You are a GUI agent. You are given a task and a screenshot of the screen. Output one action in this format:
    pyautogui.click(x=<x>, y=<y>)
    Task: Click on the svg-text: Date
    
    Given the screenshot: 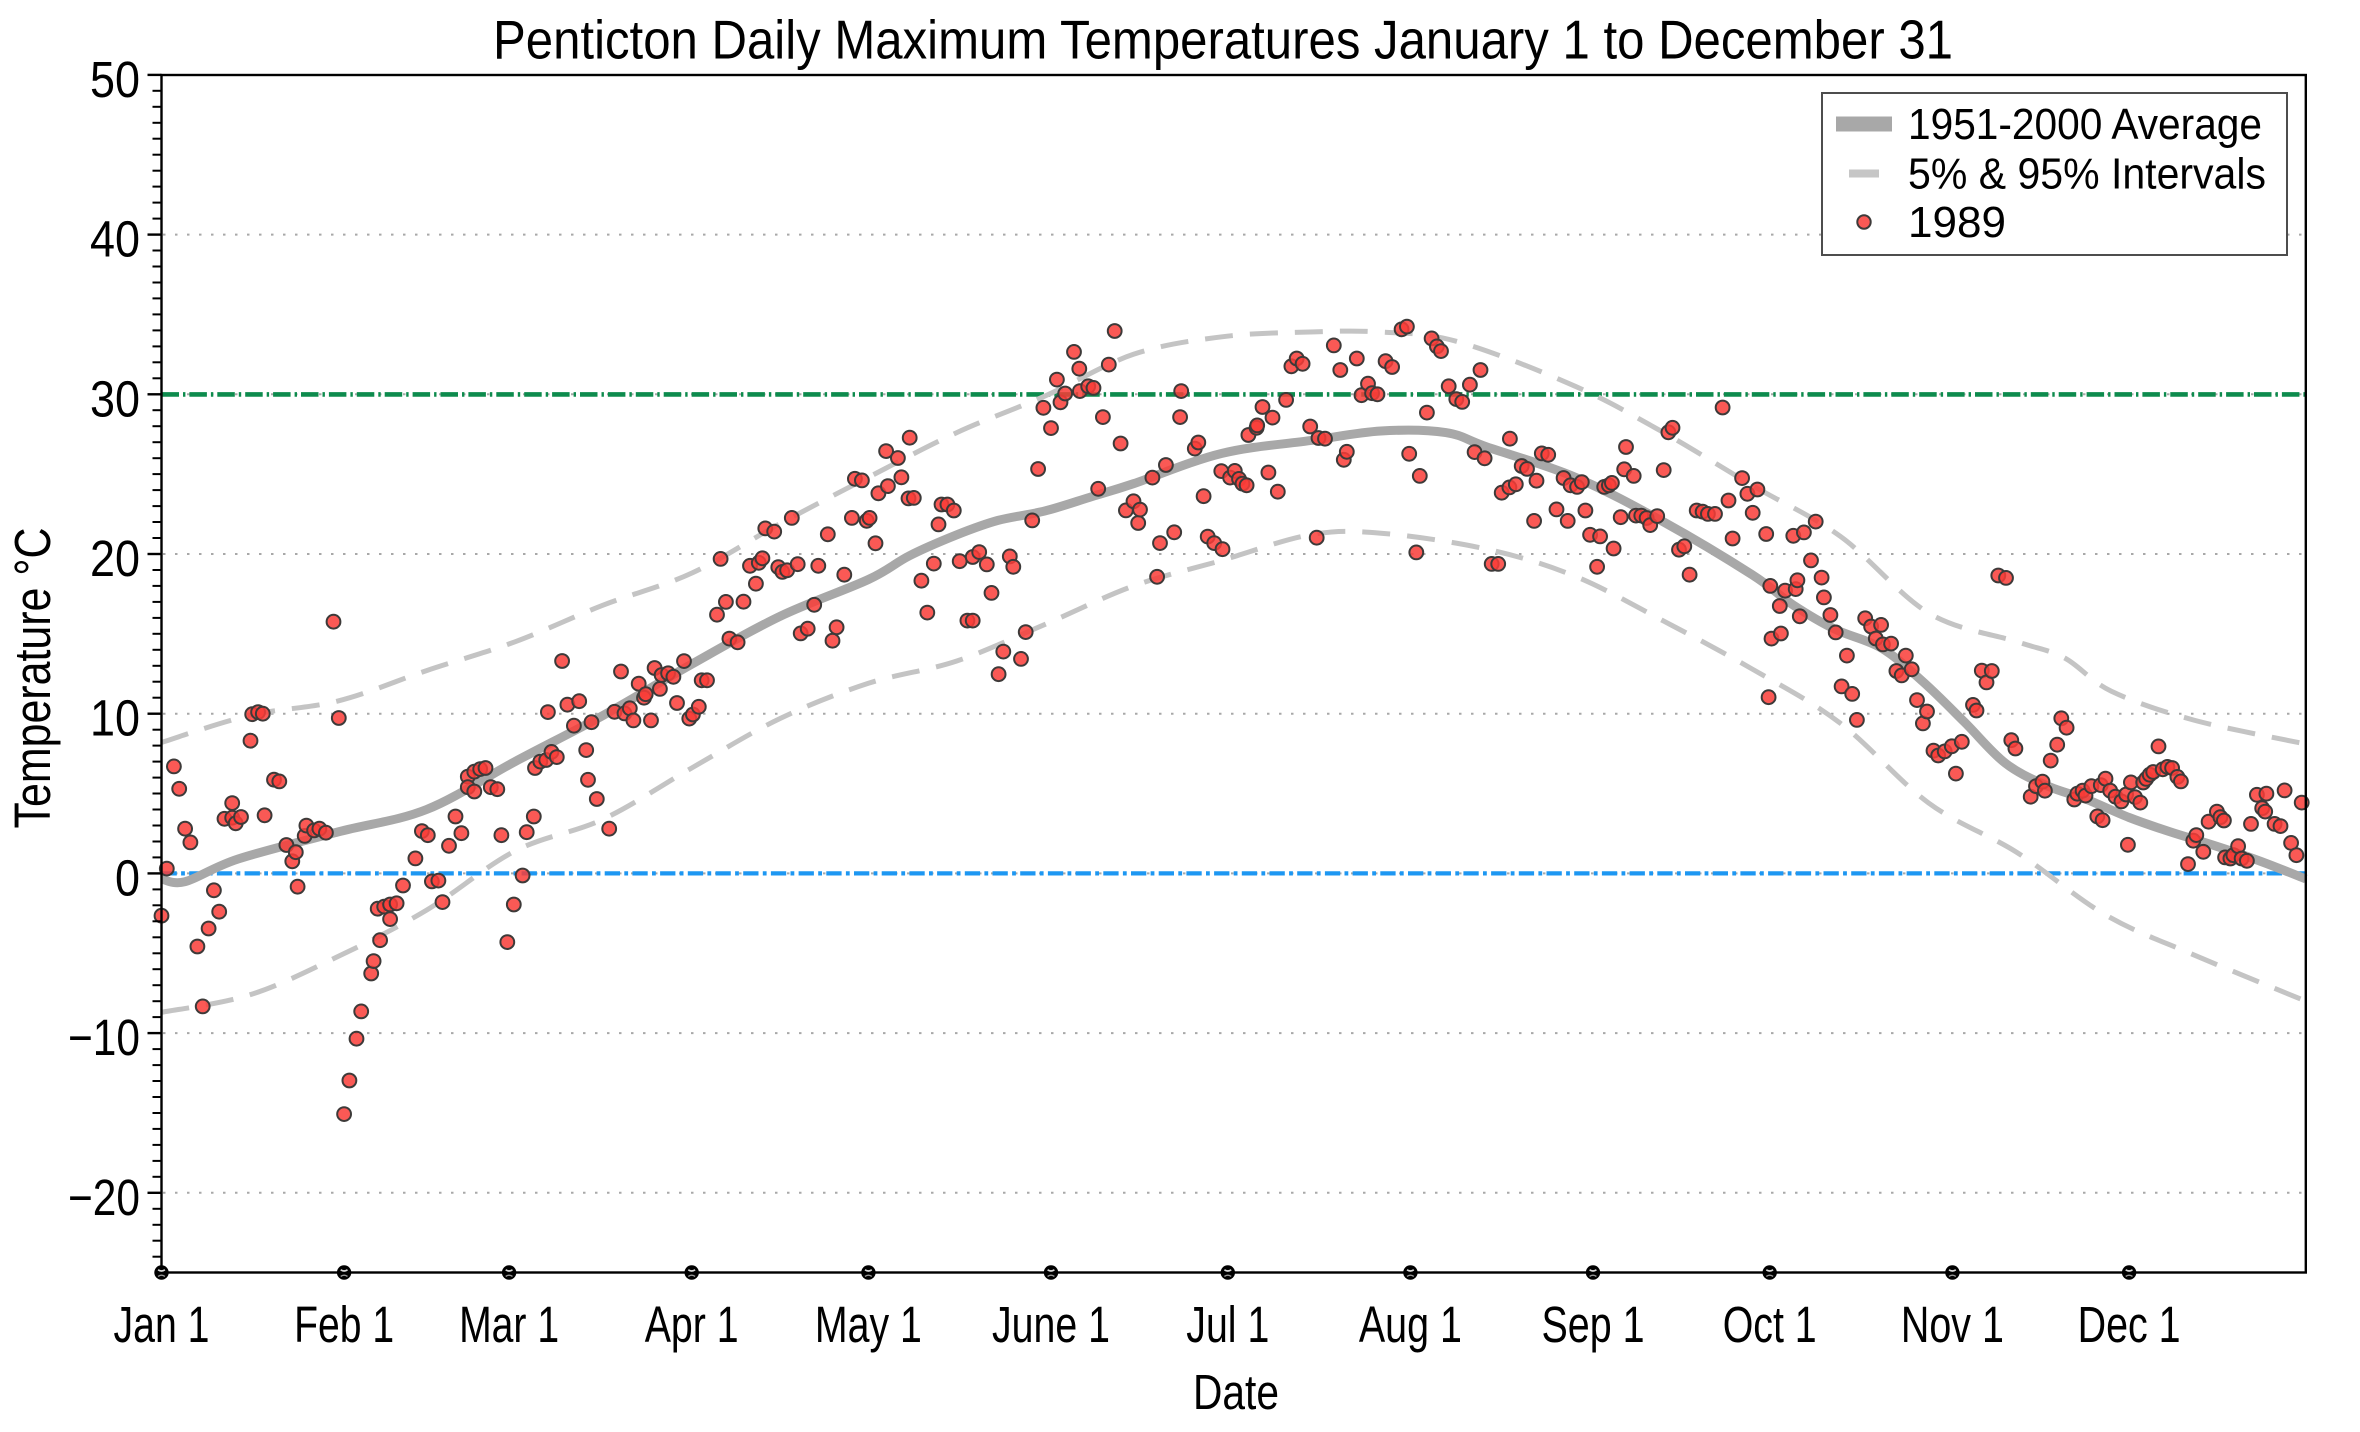 What is the action you would take?
    pyautogui.click(x=1236, y=1393)
    